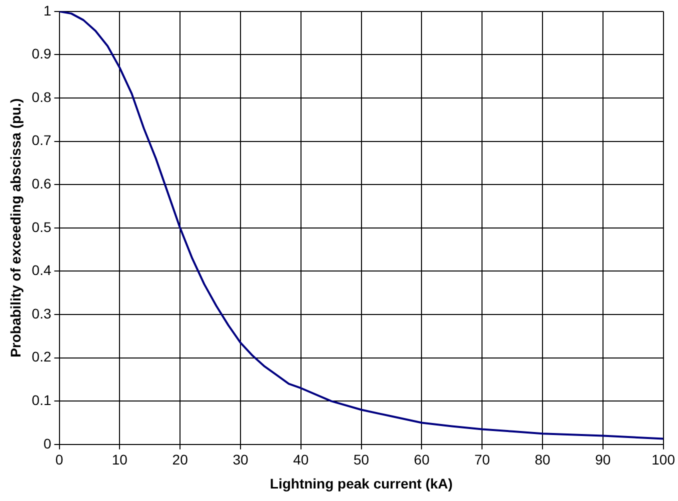 The width and height of the screenshot is (678, 501). Describe the element at coordinates (15, 228) in the screenshot. I see `y-axis-title: Probability of exceeding abscissa (pu.)` at that location.